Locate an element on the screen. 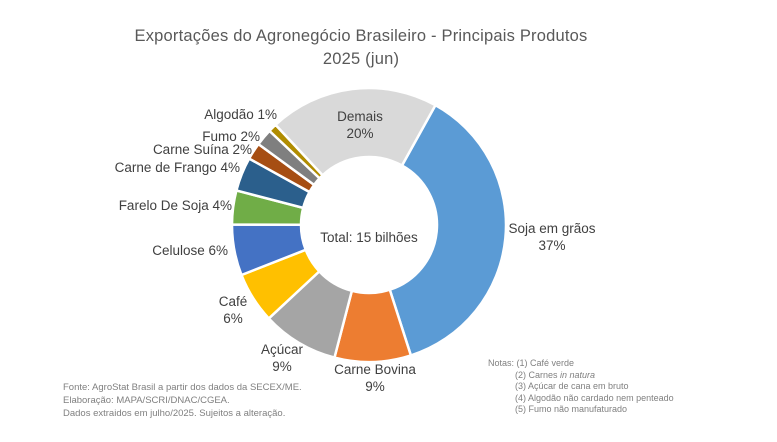 Image resolution: width=777 pixels, height=442 pixels. donut-center-total: Total: 15 bilhões is located at coordinates (369, 237).